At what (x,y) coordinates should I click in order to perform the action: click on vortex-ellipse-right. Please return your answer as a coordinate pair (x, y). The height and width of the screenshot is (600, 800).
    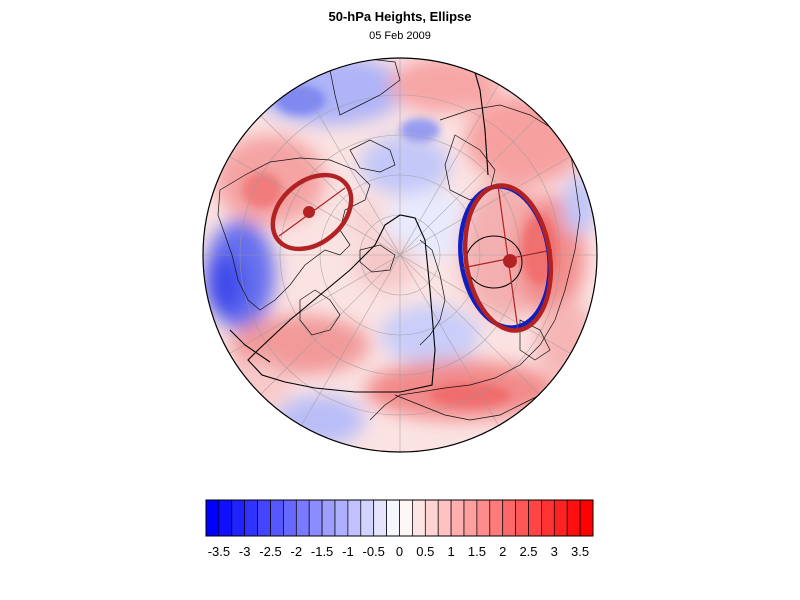
    Looking at the image, I should click on (506, 258).